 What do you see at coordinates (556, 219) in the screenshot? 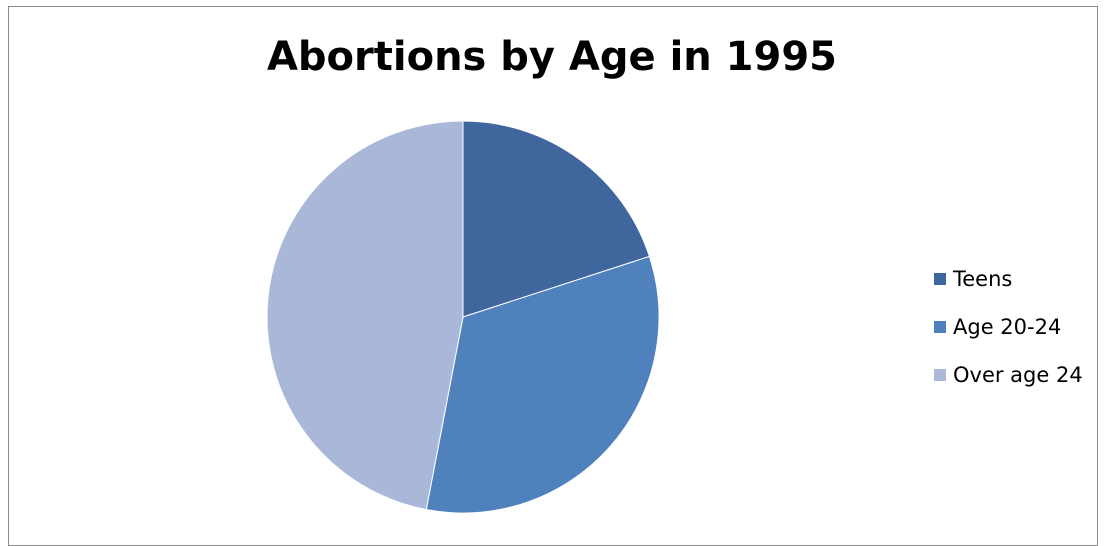
I see `pie-slice-teens` at bounding box center [556, 219].